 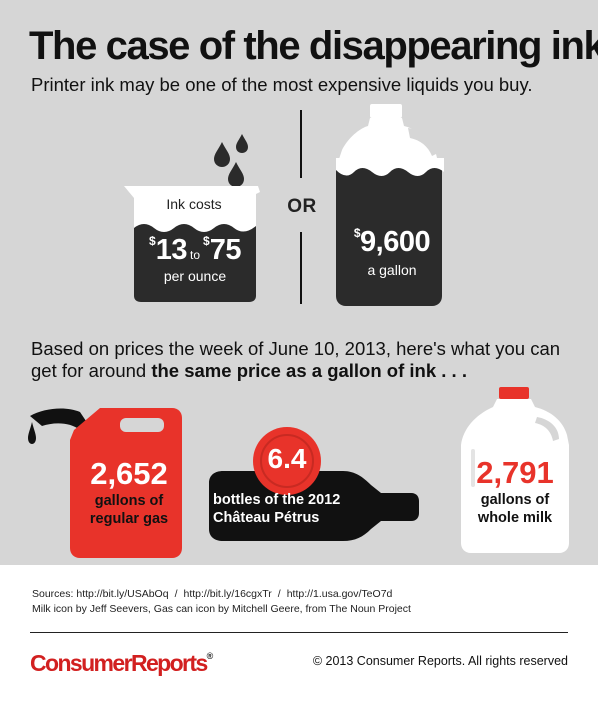 What do you see at coordinates (129, 473) in the screenshot?
I see `gas-value: 2,652` at bounding box center [129, 473].